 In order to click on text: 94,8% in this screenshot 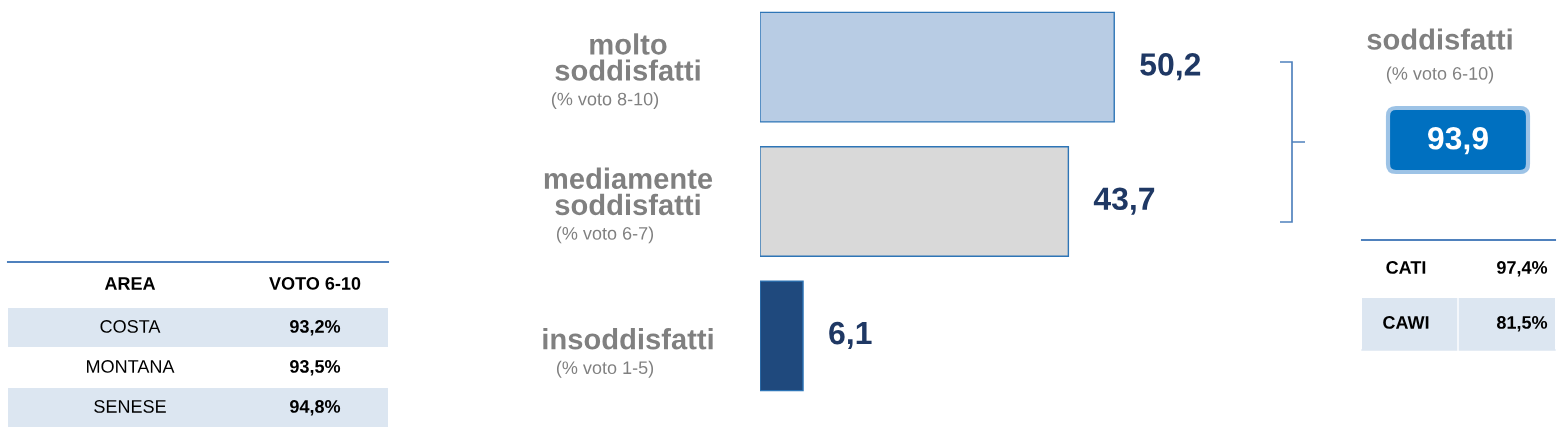, I will do `click(315, 408)`.